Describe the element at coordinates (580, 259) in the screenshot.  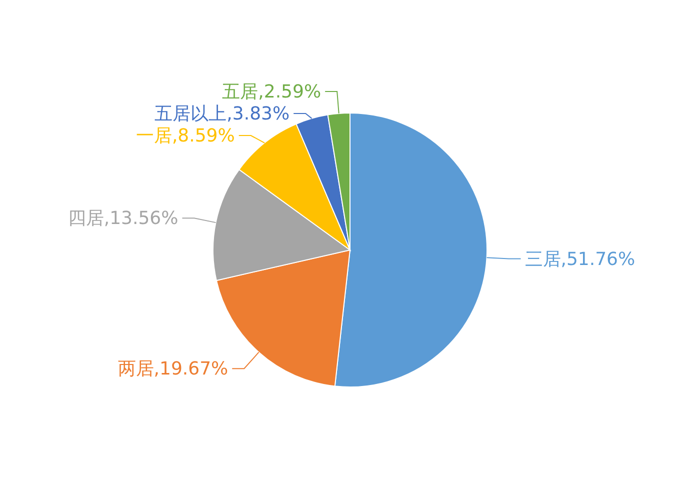
I see `slice-label: 三居,51.76%` at that location.